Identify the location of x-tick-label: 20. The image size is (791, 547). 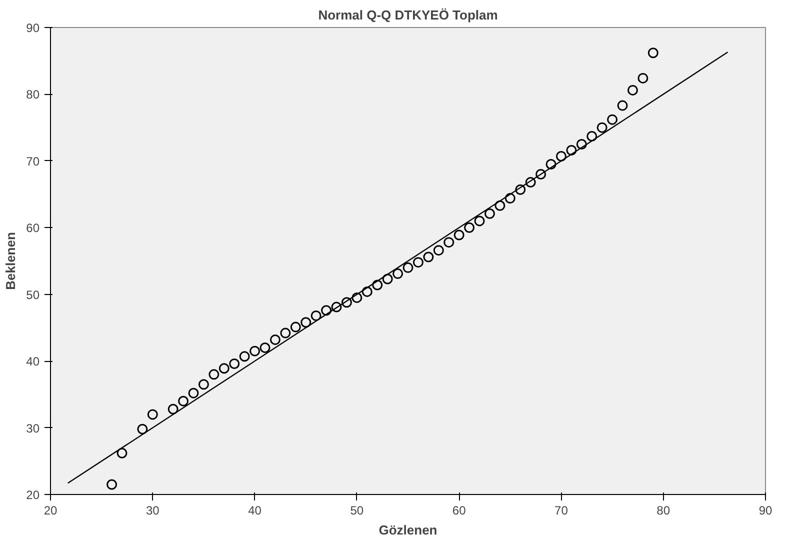
(51, 511).